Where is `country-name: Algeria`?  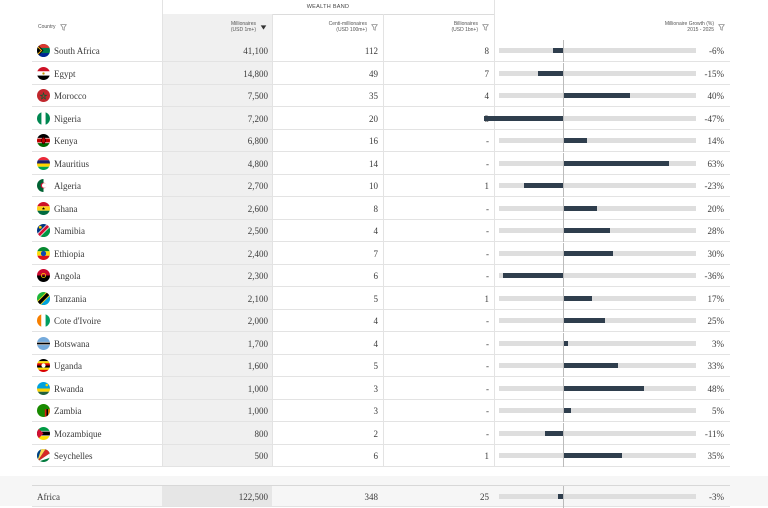 country-name: Algeria is located at coordinates (67, 186).